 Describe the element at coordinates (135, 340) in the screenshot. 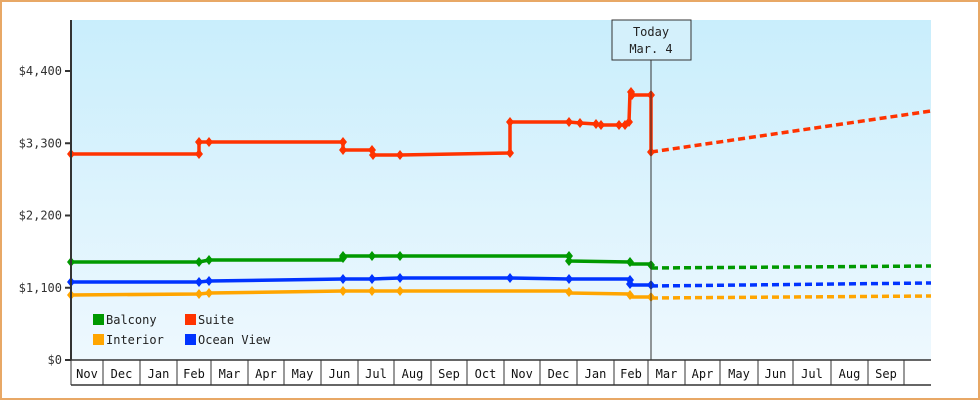

I see `legend-label: Interior` at that location.